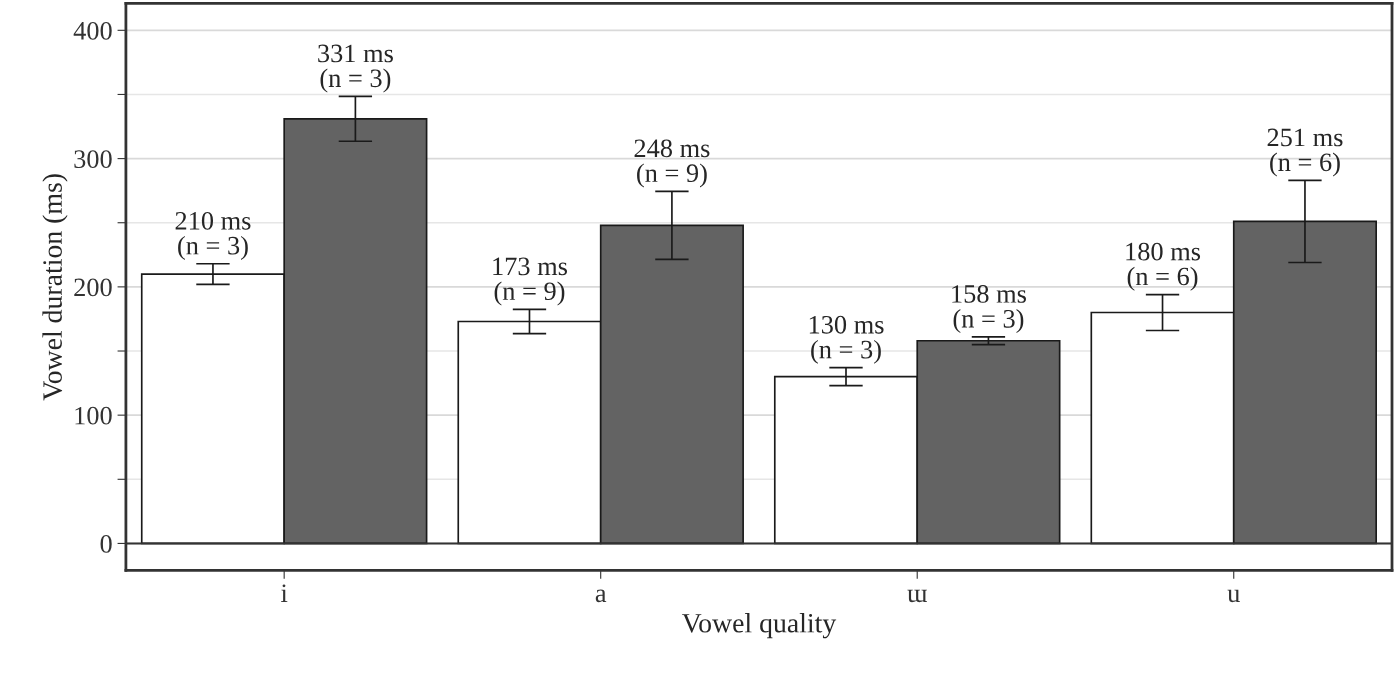 This screenshot has height=675, width=1399. I want to click on x-tick-label: a, so click(601, 596).